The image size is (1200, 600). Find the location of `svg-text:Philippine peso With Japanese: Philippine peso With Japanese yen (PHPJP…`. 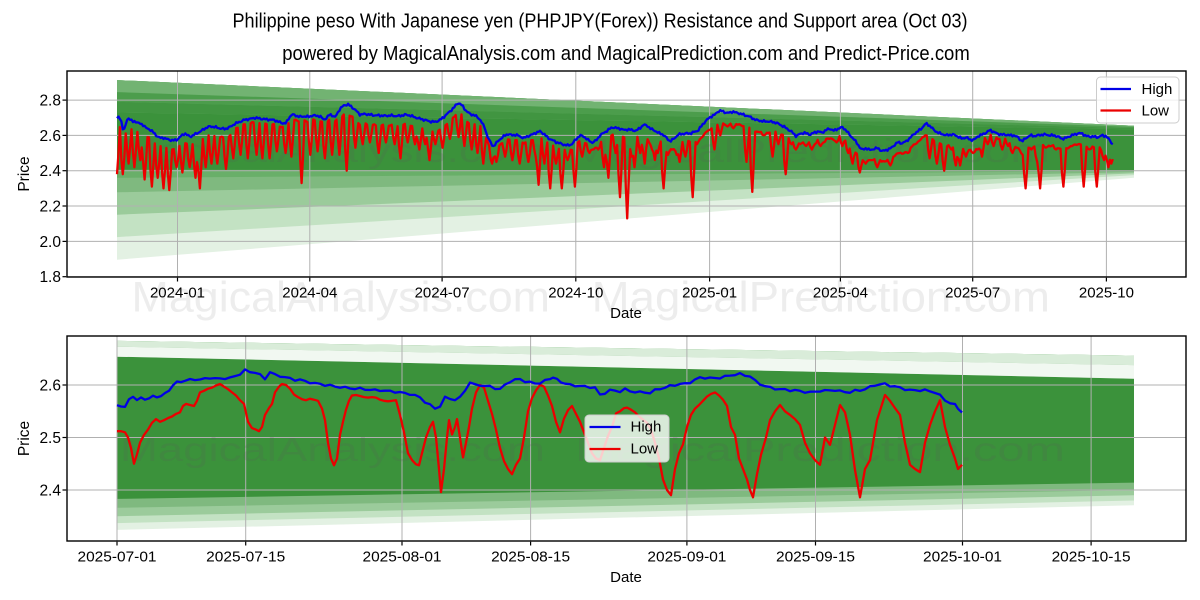

svg-text:Philippine peso With Japanese: Philippine peso With Japanese yen (PHPJP… is located at coordinates (600, 22).